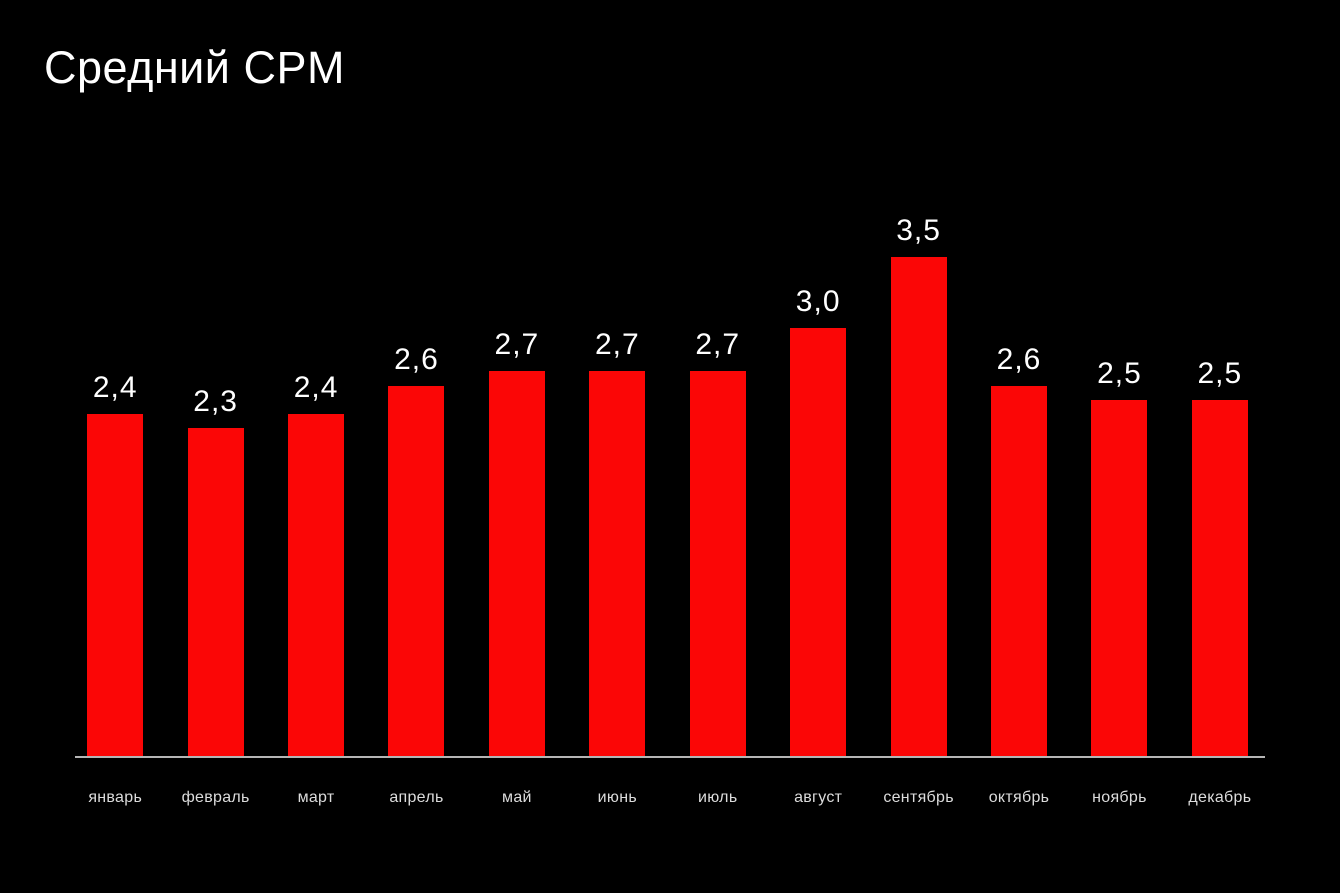 The width and height of the screenshot is (1340, 893). What do you see at coordinates (215, 797) in the screenshot?
I see `x-axis-label: февраль` at bounding box center [215, 797].